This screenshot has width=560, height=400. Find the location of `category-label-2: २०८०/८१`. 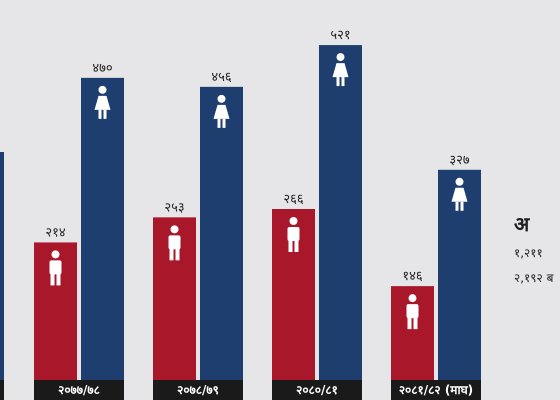

category-label-2: २०८०/८१ is located at coordinates (317, 390).